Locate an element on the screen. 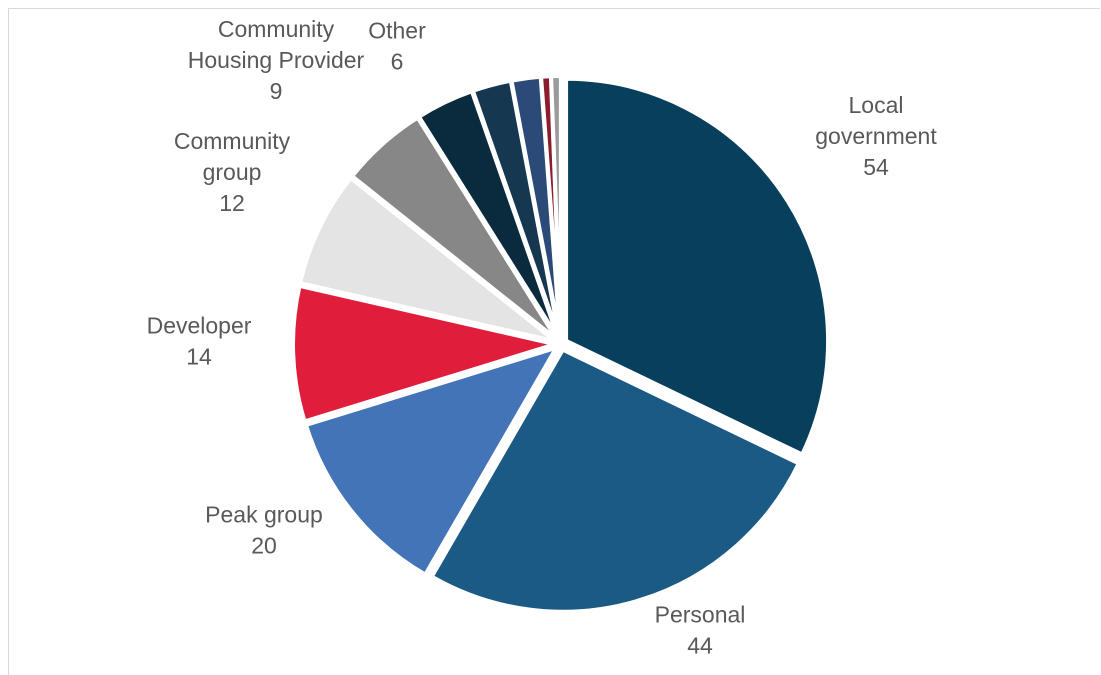 The width and height of the screenshot is (1101, 675). data-label-category: Local is located at coordinates (876, 105).